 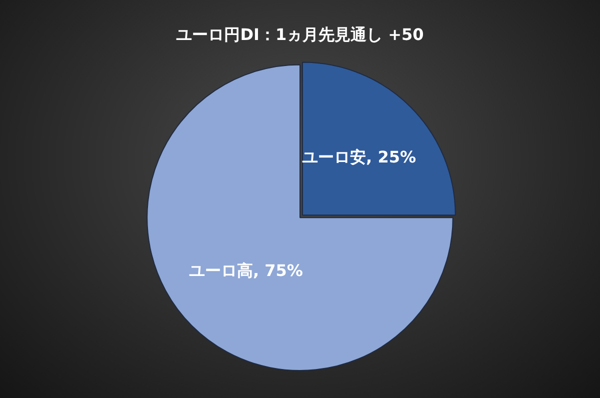 I want to click on slice-label: ユーロ高, 75%, so click(x=245, y=270).